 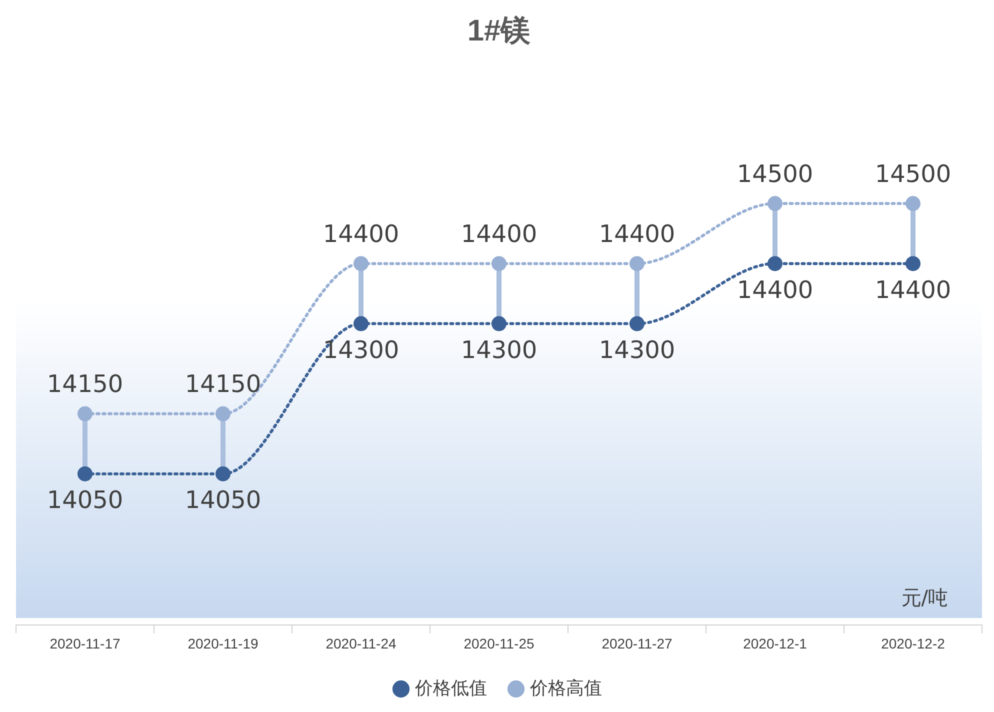 I want to click on x-tick-label: 2020-11-25, so click(x=499, y=643).